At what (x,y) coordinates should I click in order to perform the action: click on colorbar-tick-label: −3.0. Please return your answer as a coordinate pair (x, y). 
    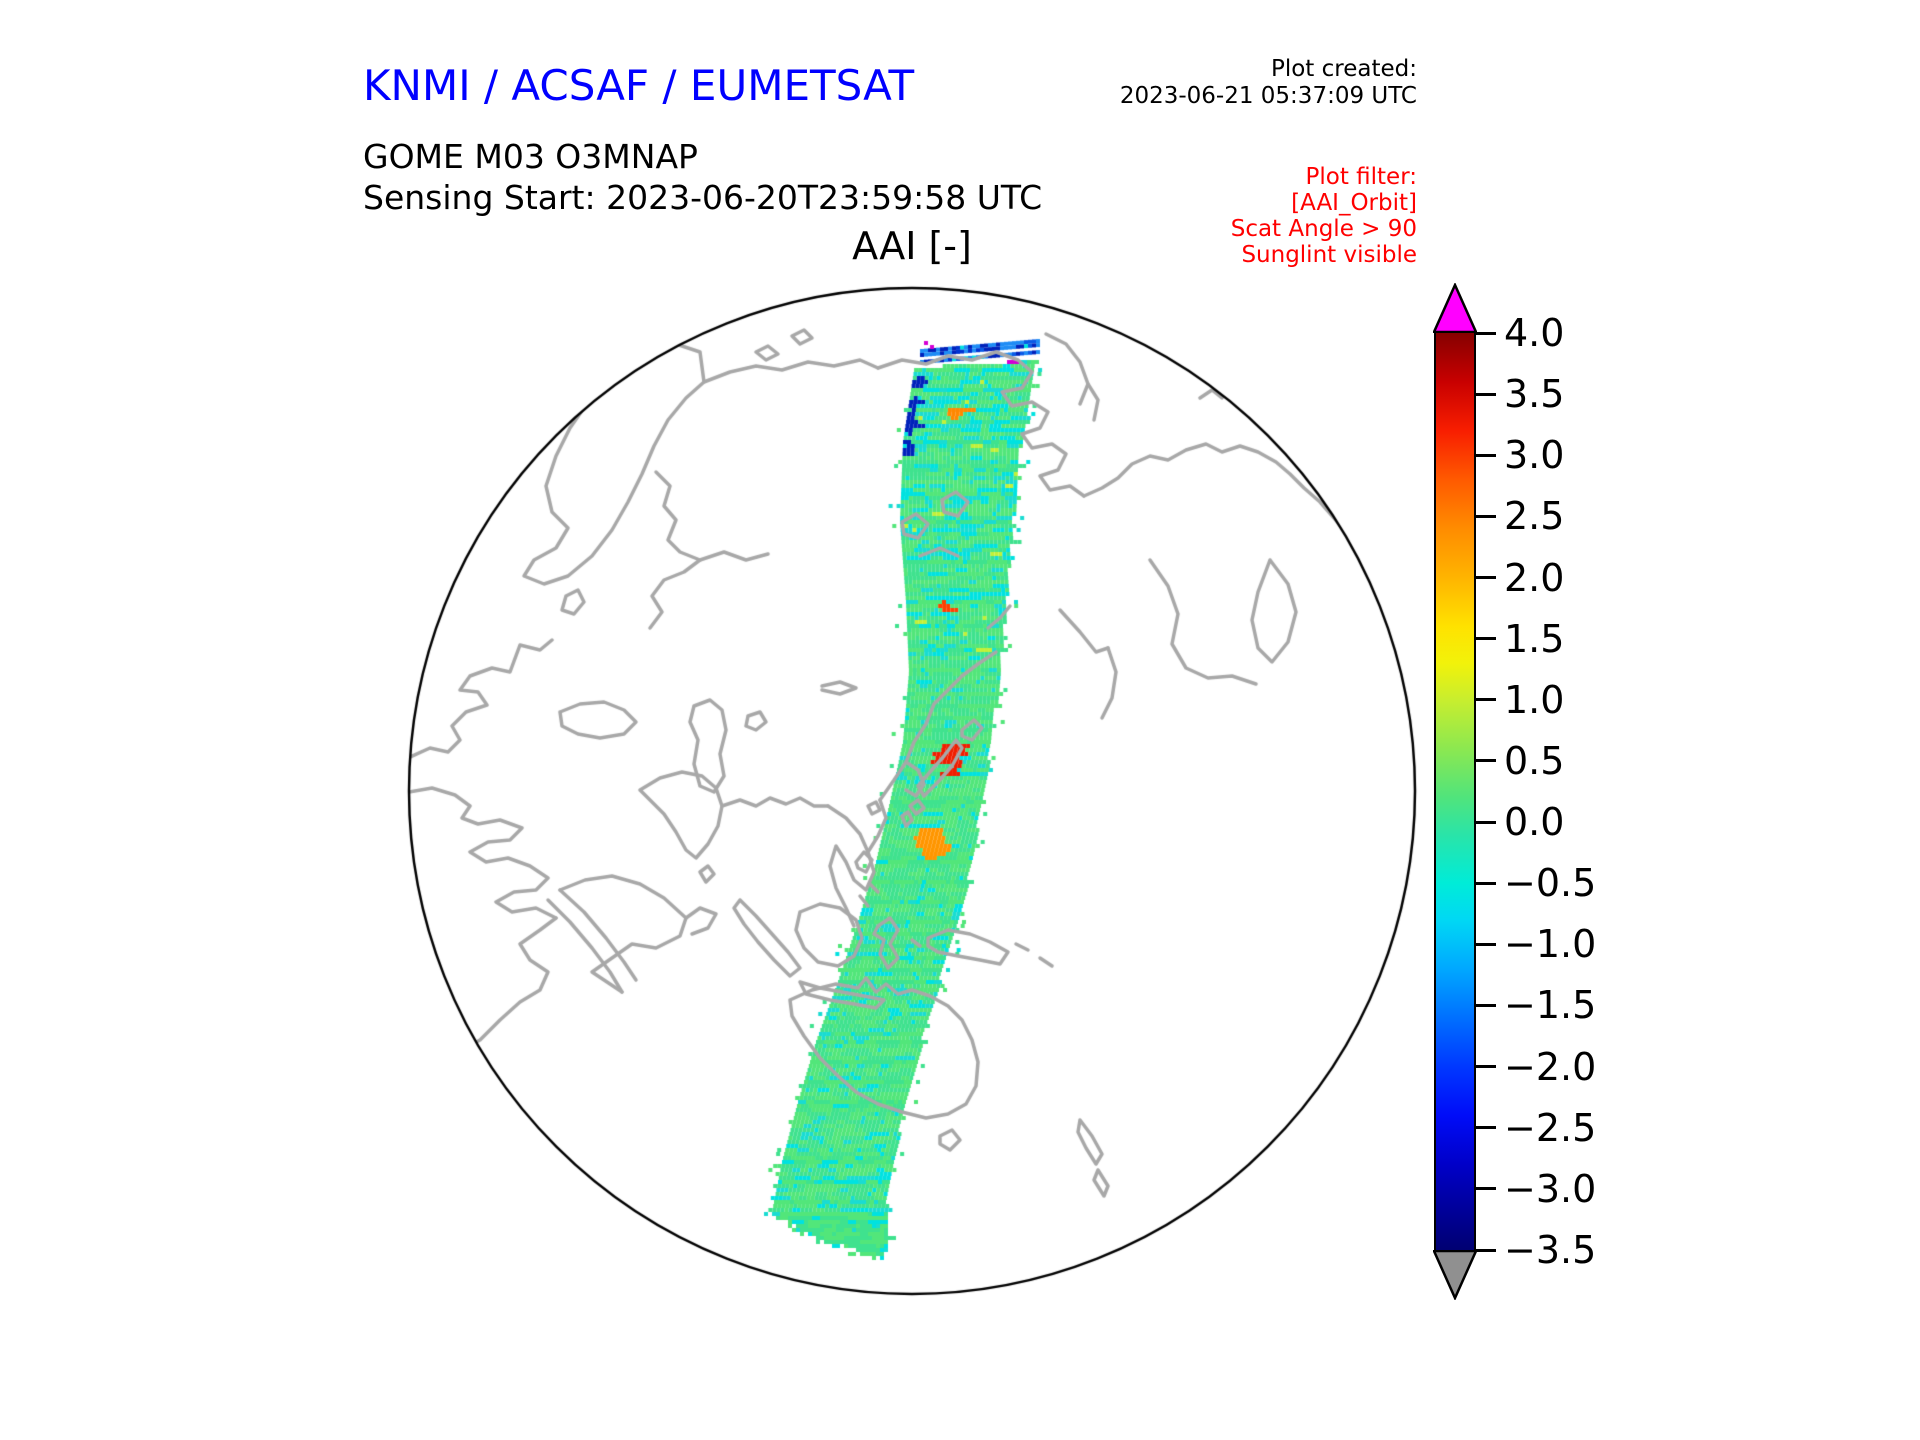
    Looking at the image, I should click on (1550, 1188).